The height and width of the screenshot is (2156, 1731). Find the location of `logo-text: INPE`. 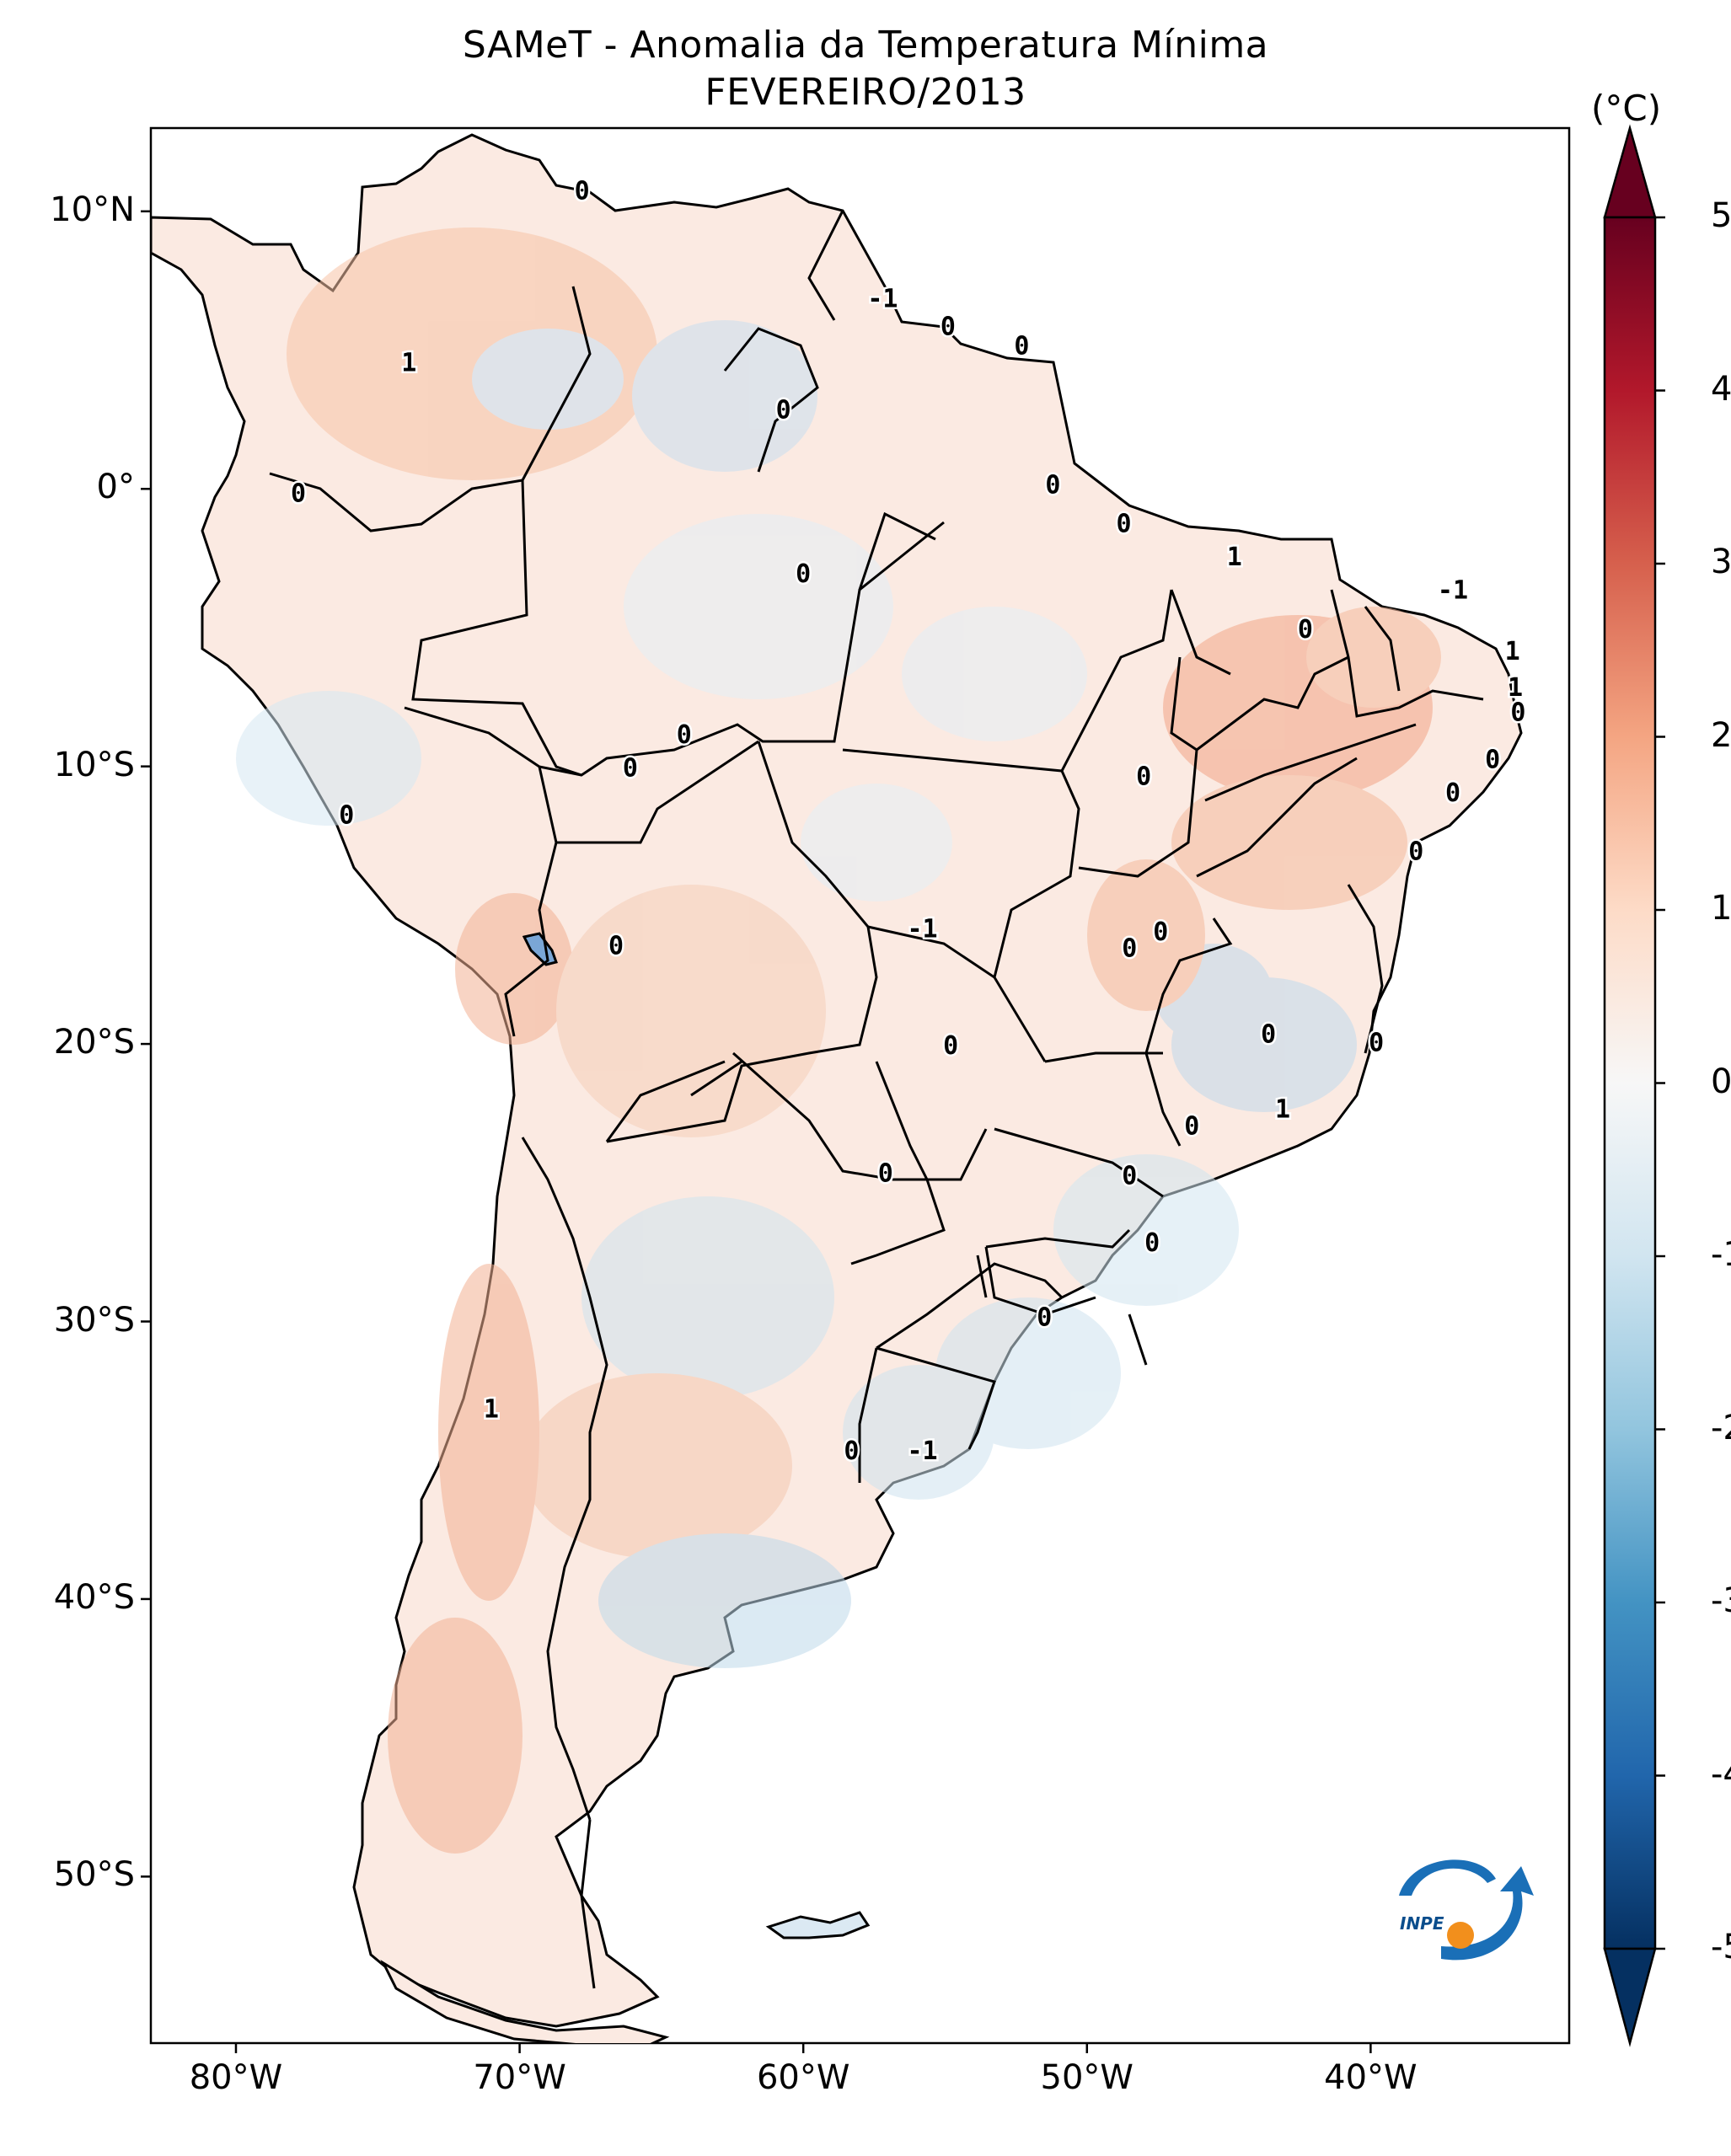

logo-text: INPE is located at coordinates (1422, 1923).